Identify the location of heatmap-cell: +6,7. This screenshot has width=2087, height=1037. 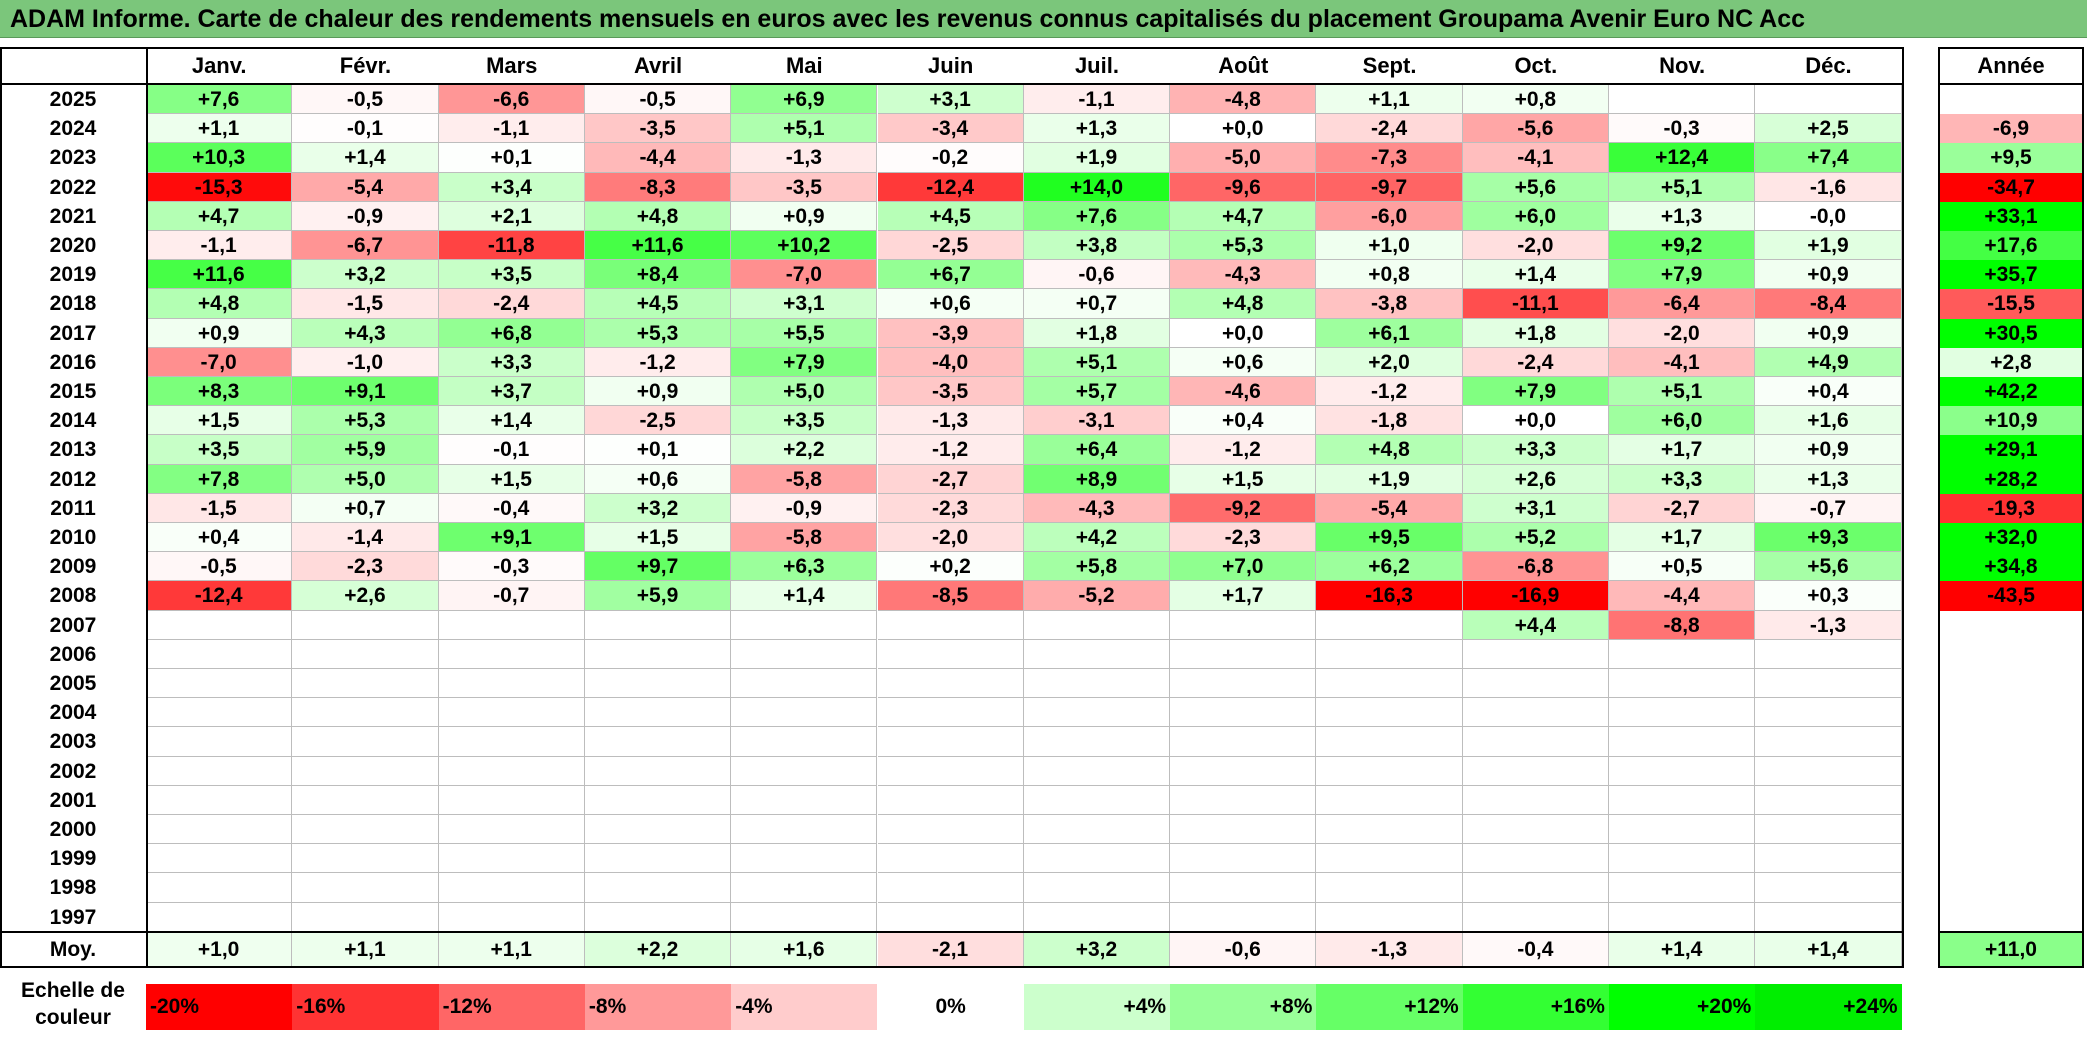
(950, 275).